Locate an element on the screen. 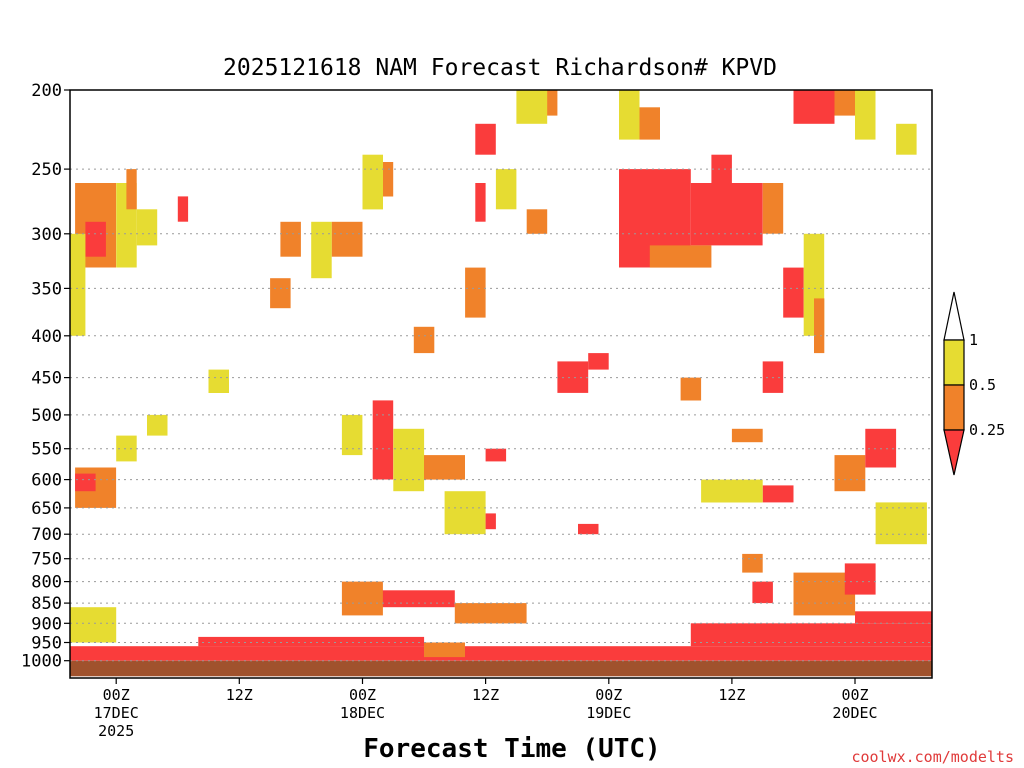 This screenshot has height=768, width=1024. y-tick-label: 850 is located at coordinates (46, 604).